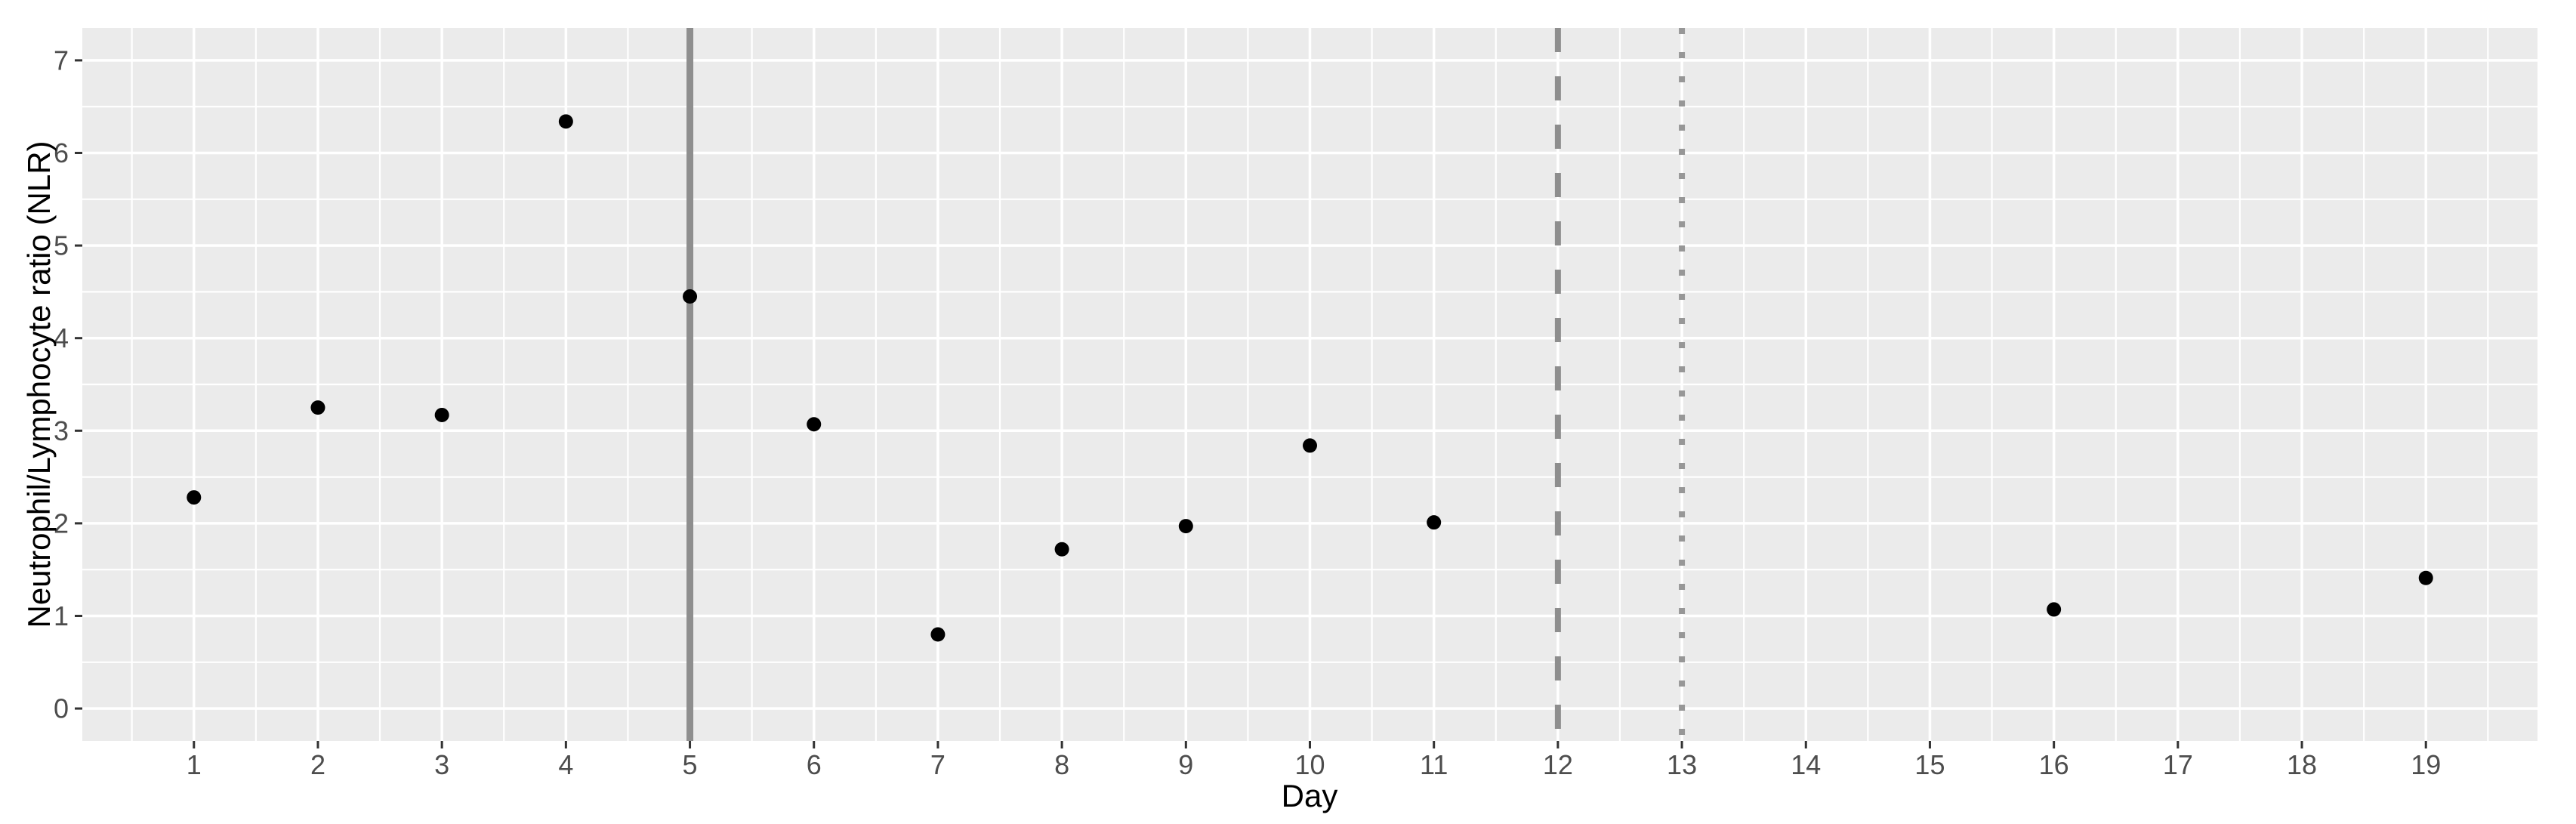 The image size is (2576, 824). What do you see at coordinates (61, 152) in the screenshot?
I see `y-tick-label: 6` at bounding box center [61, 152].